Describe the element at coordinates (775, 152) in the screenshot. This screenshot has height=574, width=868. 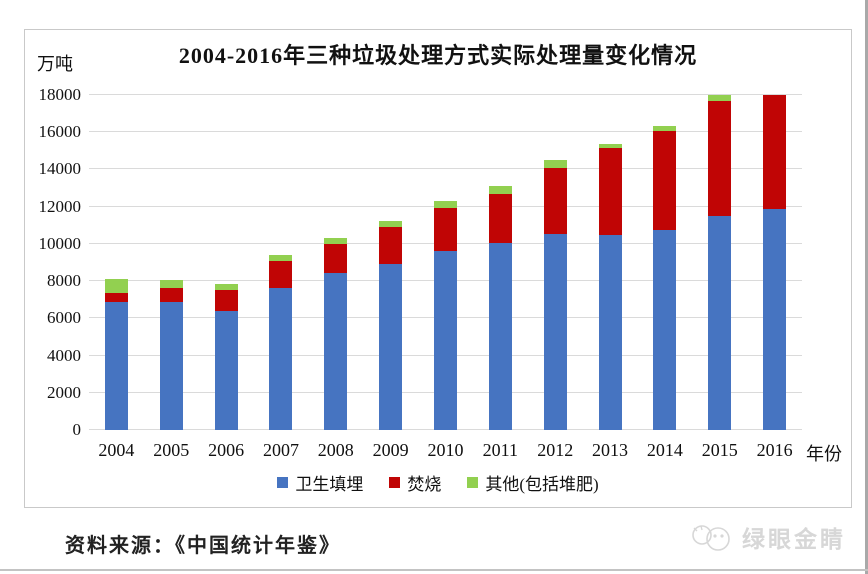
I see `bar-segment-2016-焚烧` at that location.